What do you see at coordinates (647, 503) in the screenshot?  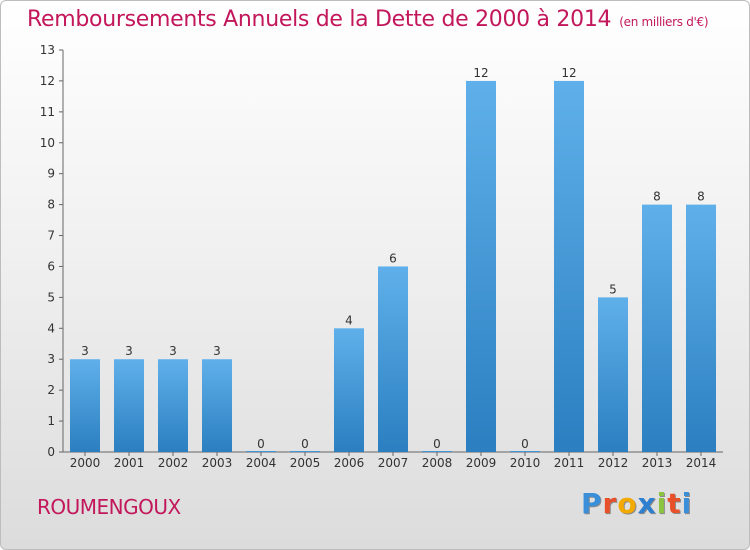 I see `logo-letter: x` at bounding box center [647, 503].